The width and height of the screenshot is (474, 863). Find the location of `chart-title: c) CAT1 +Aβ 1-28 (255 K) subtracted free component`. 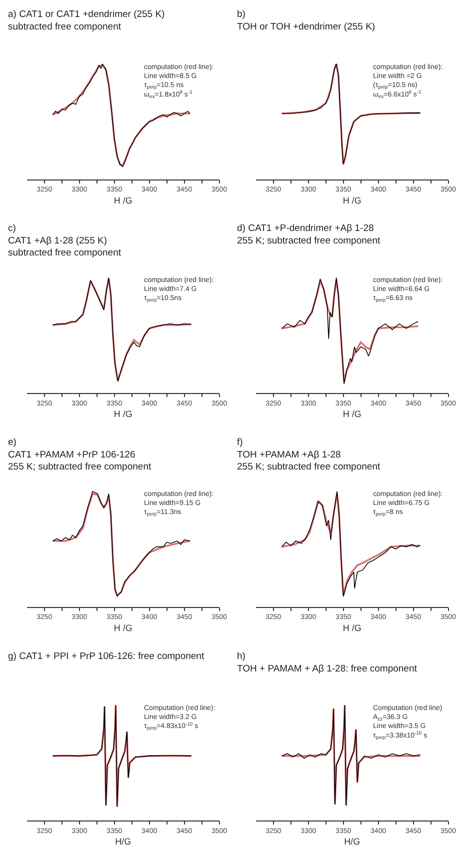

chart-title: c) CAT1 +Aβ 1-28 (255 K) subtracted free component is located at coordinates (65, 241).